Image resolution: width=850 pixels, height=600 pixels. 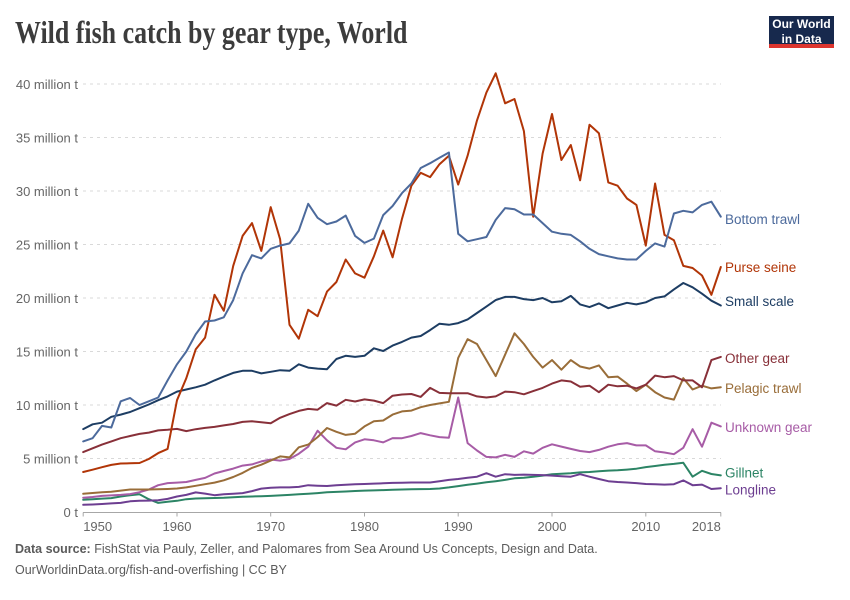 I want to click on svg-text: 25 million t, so click(x=47, y=245).